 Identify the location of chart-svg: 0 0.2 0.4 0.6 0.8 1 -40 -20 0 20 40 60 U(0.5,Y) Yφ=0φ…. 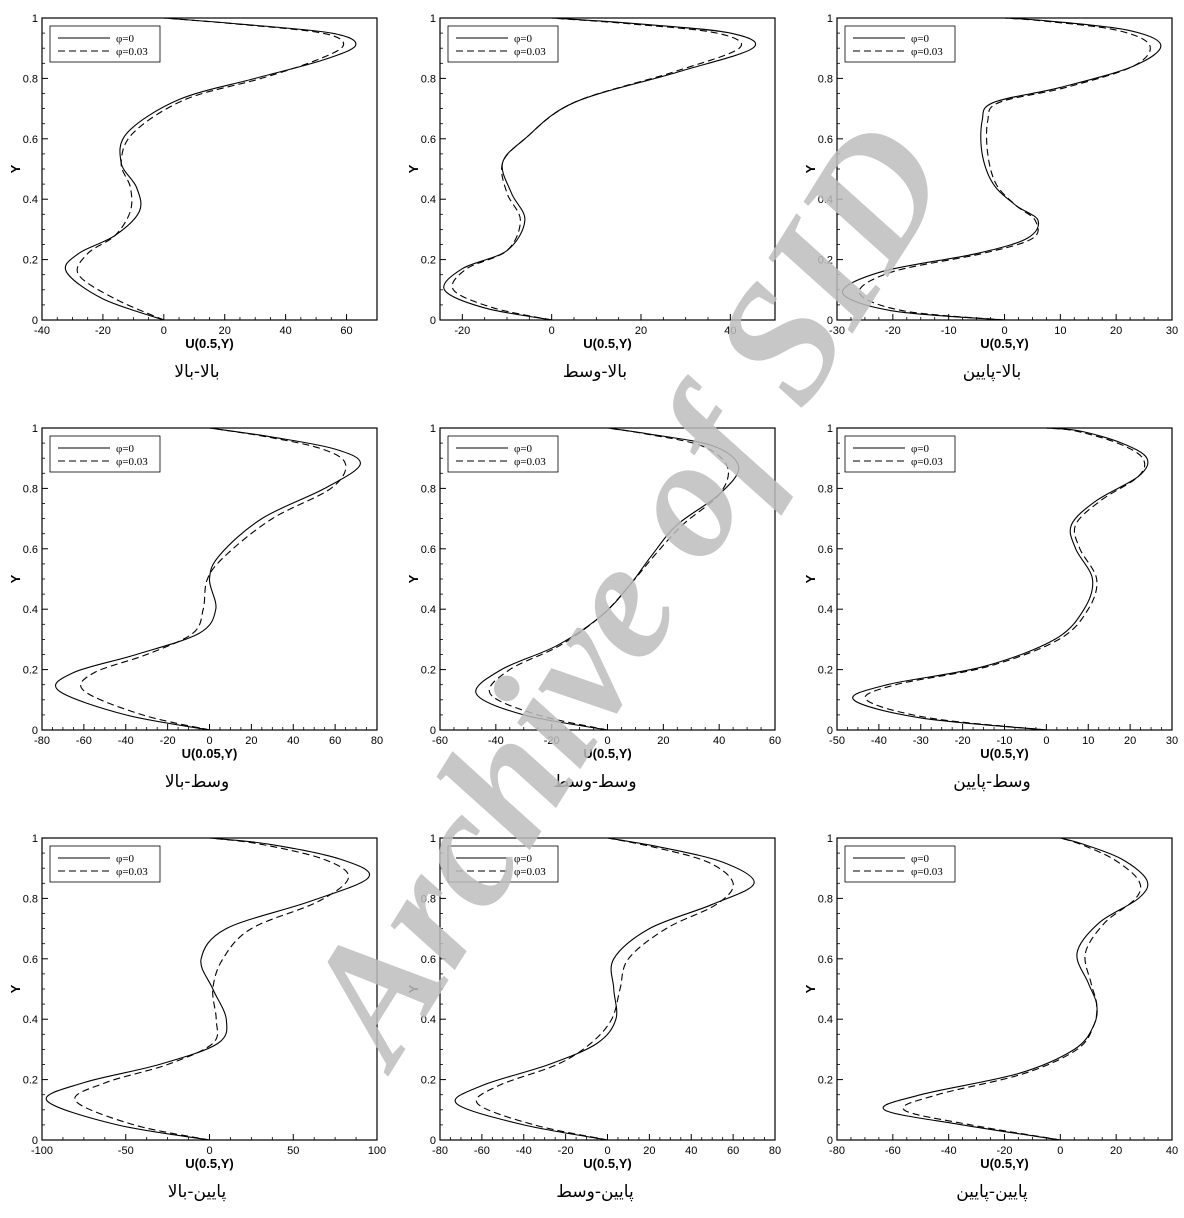
(193, 182).